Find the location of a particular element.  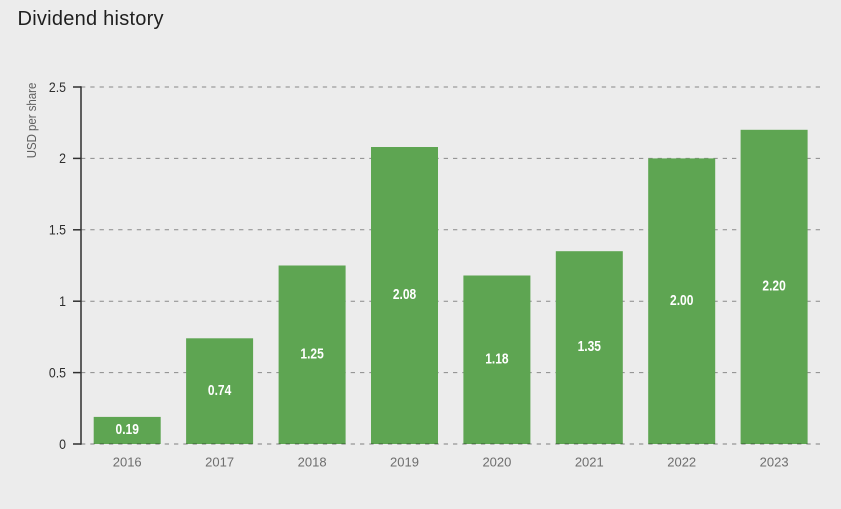

svg-text: 2016 is located at coordinates (127, 462).